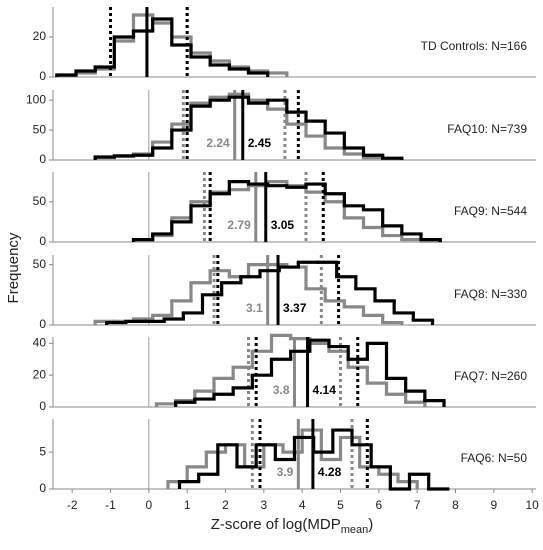 Image resolution: width=543 pixels, height=550 pixels. What do you see at coordinates (13, 267) in the screenshot?
I see `y-axis-label: Frequency` at bounding box center [13, 267].